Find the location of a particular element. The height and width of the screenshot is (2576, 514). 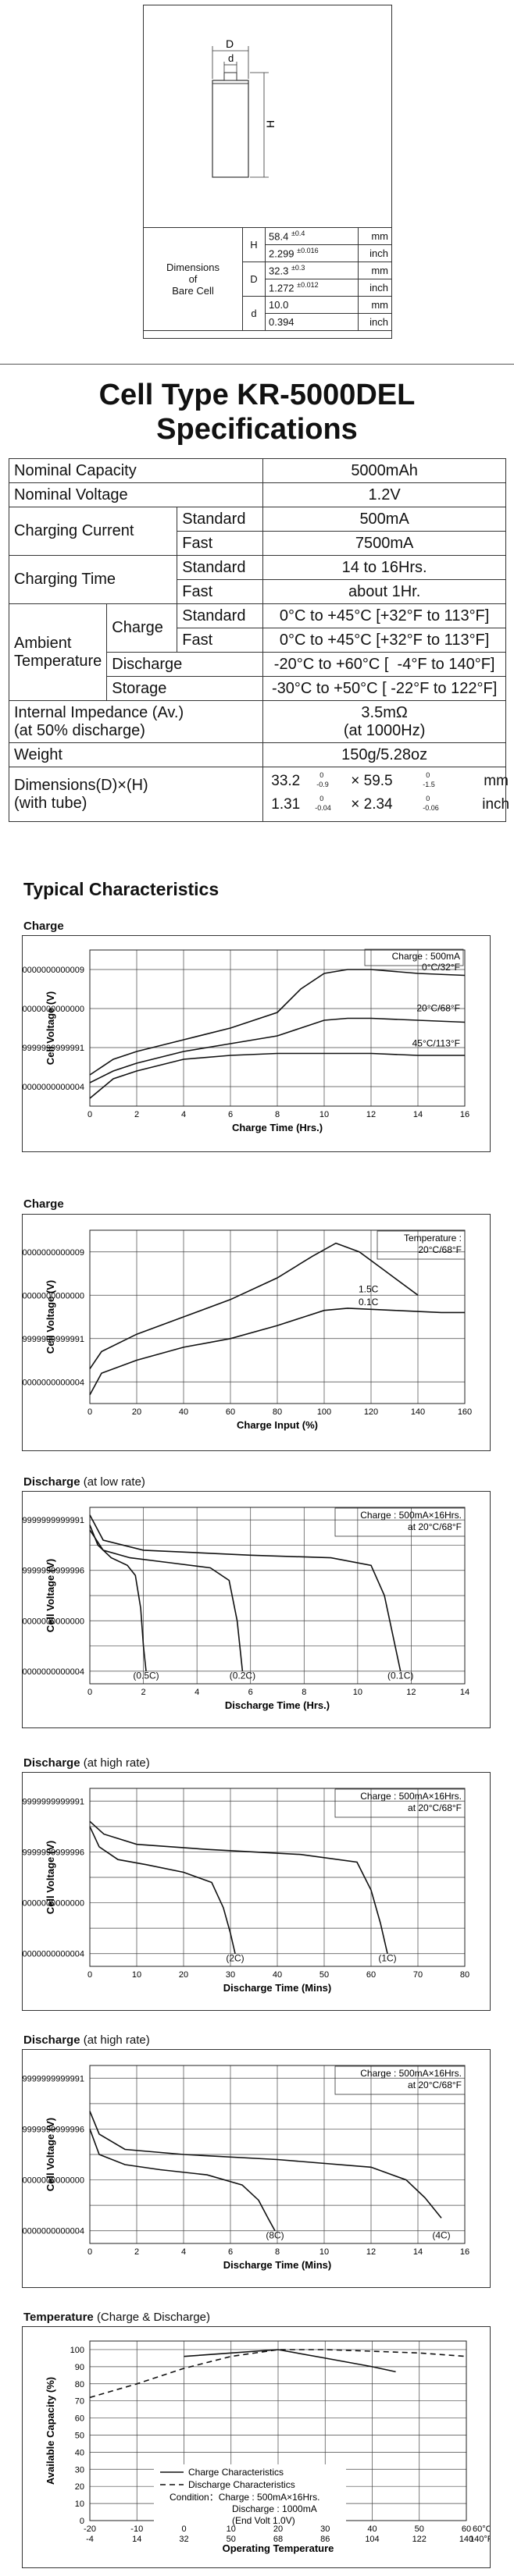

x-tick-label-f: -4 is located at coordinates (90, 2539).